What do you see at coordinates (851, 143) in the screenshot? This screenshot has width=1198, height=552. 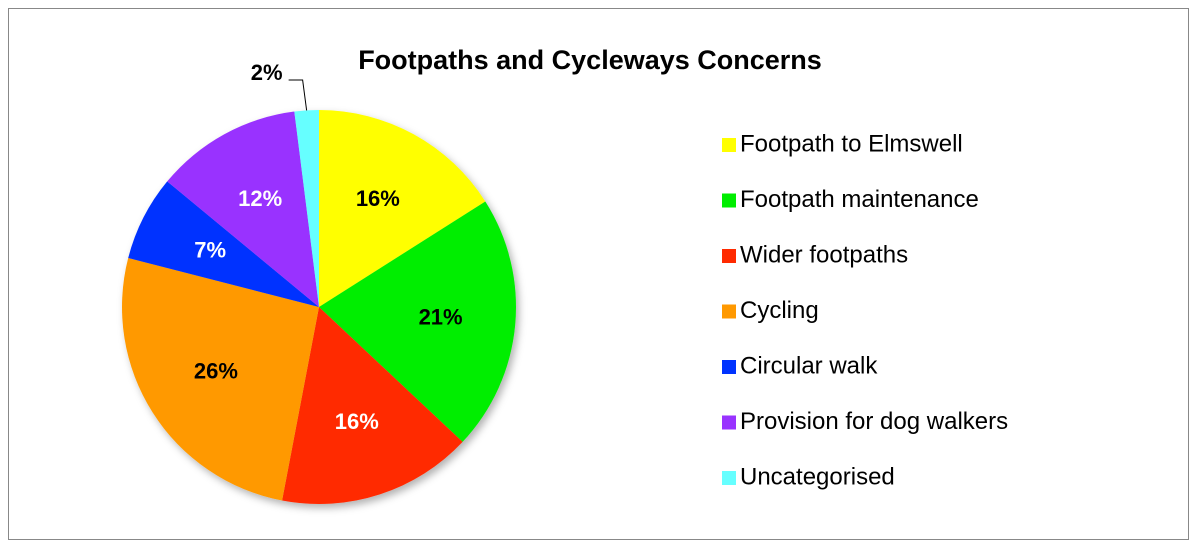 I see `legend-label: Footpath to Elmswell` at bounding box center [851, 143].